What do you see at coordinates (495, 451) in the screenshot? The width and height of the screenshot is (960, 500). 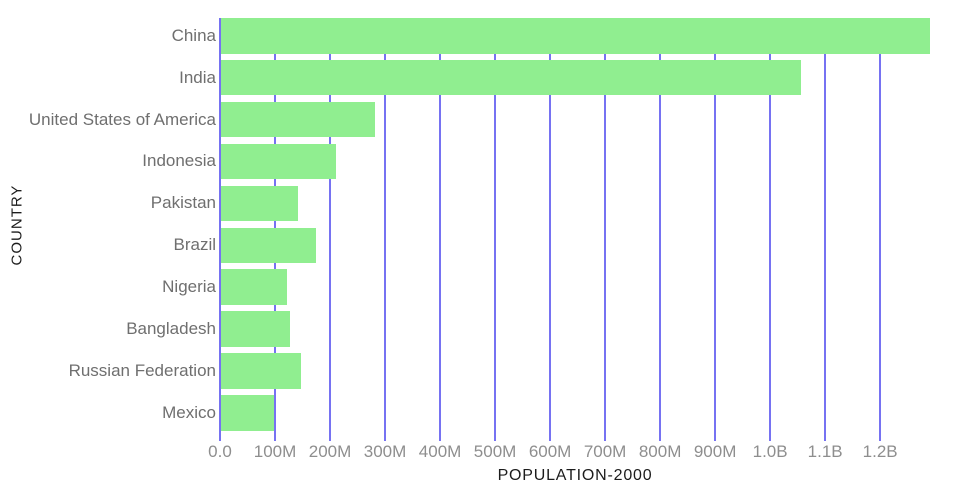 I see `x-tick-label: 500M` at bounding box center [495, 451].